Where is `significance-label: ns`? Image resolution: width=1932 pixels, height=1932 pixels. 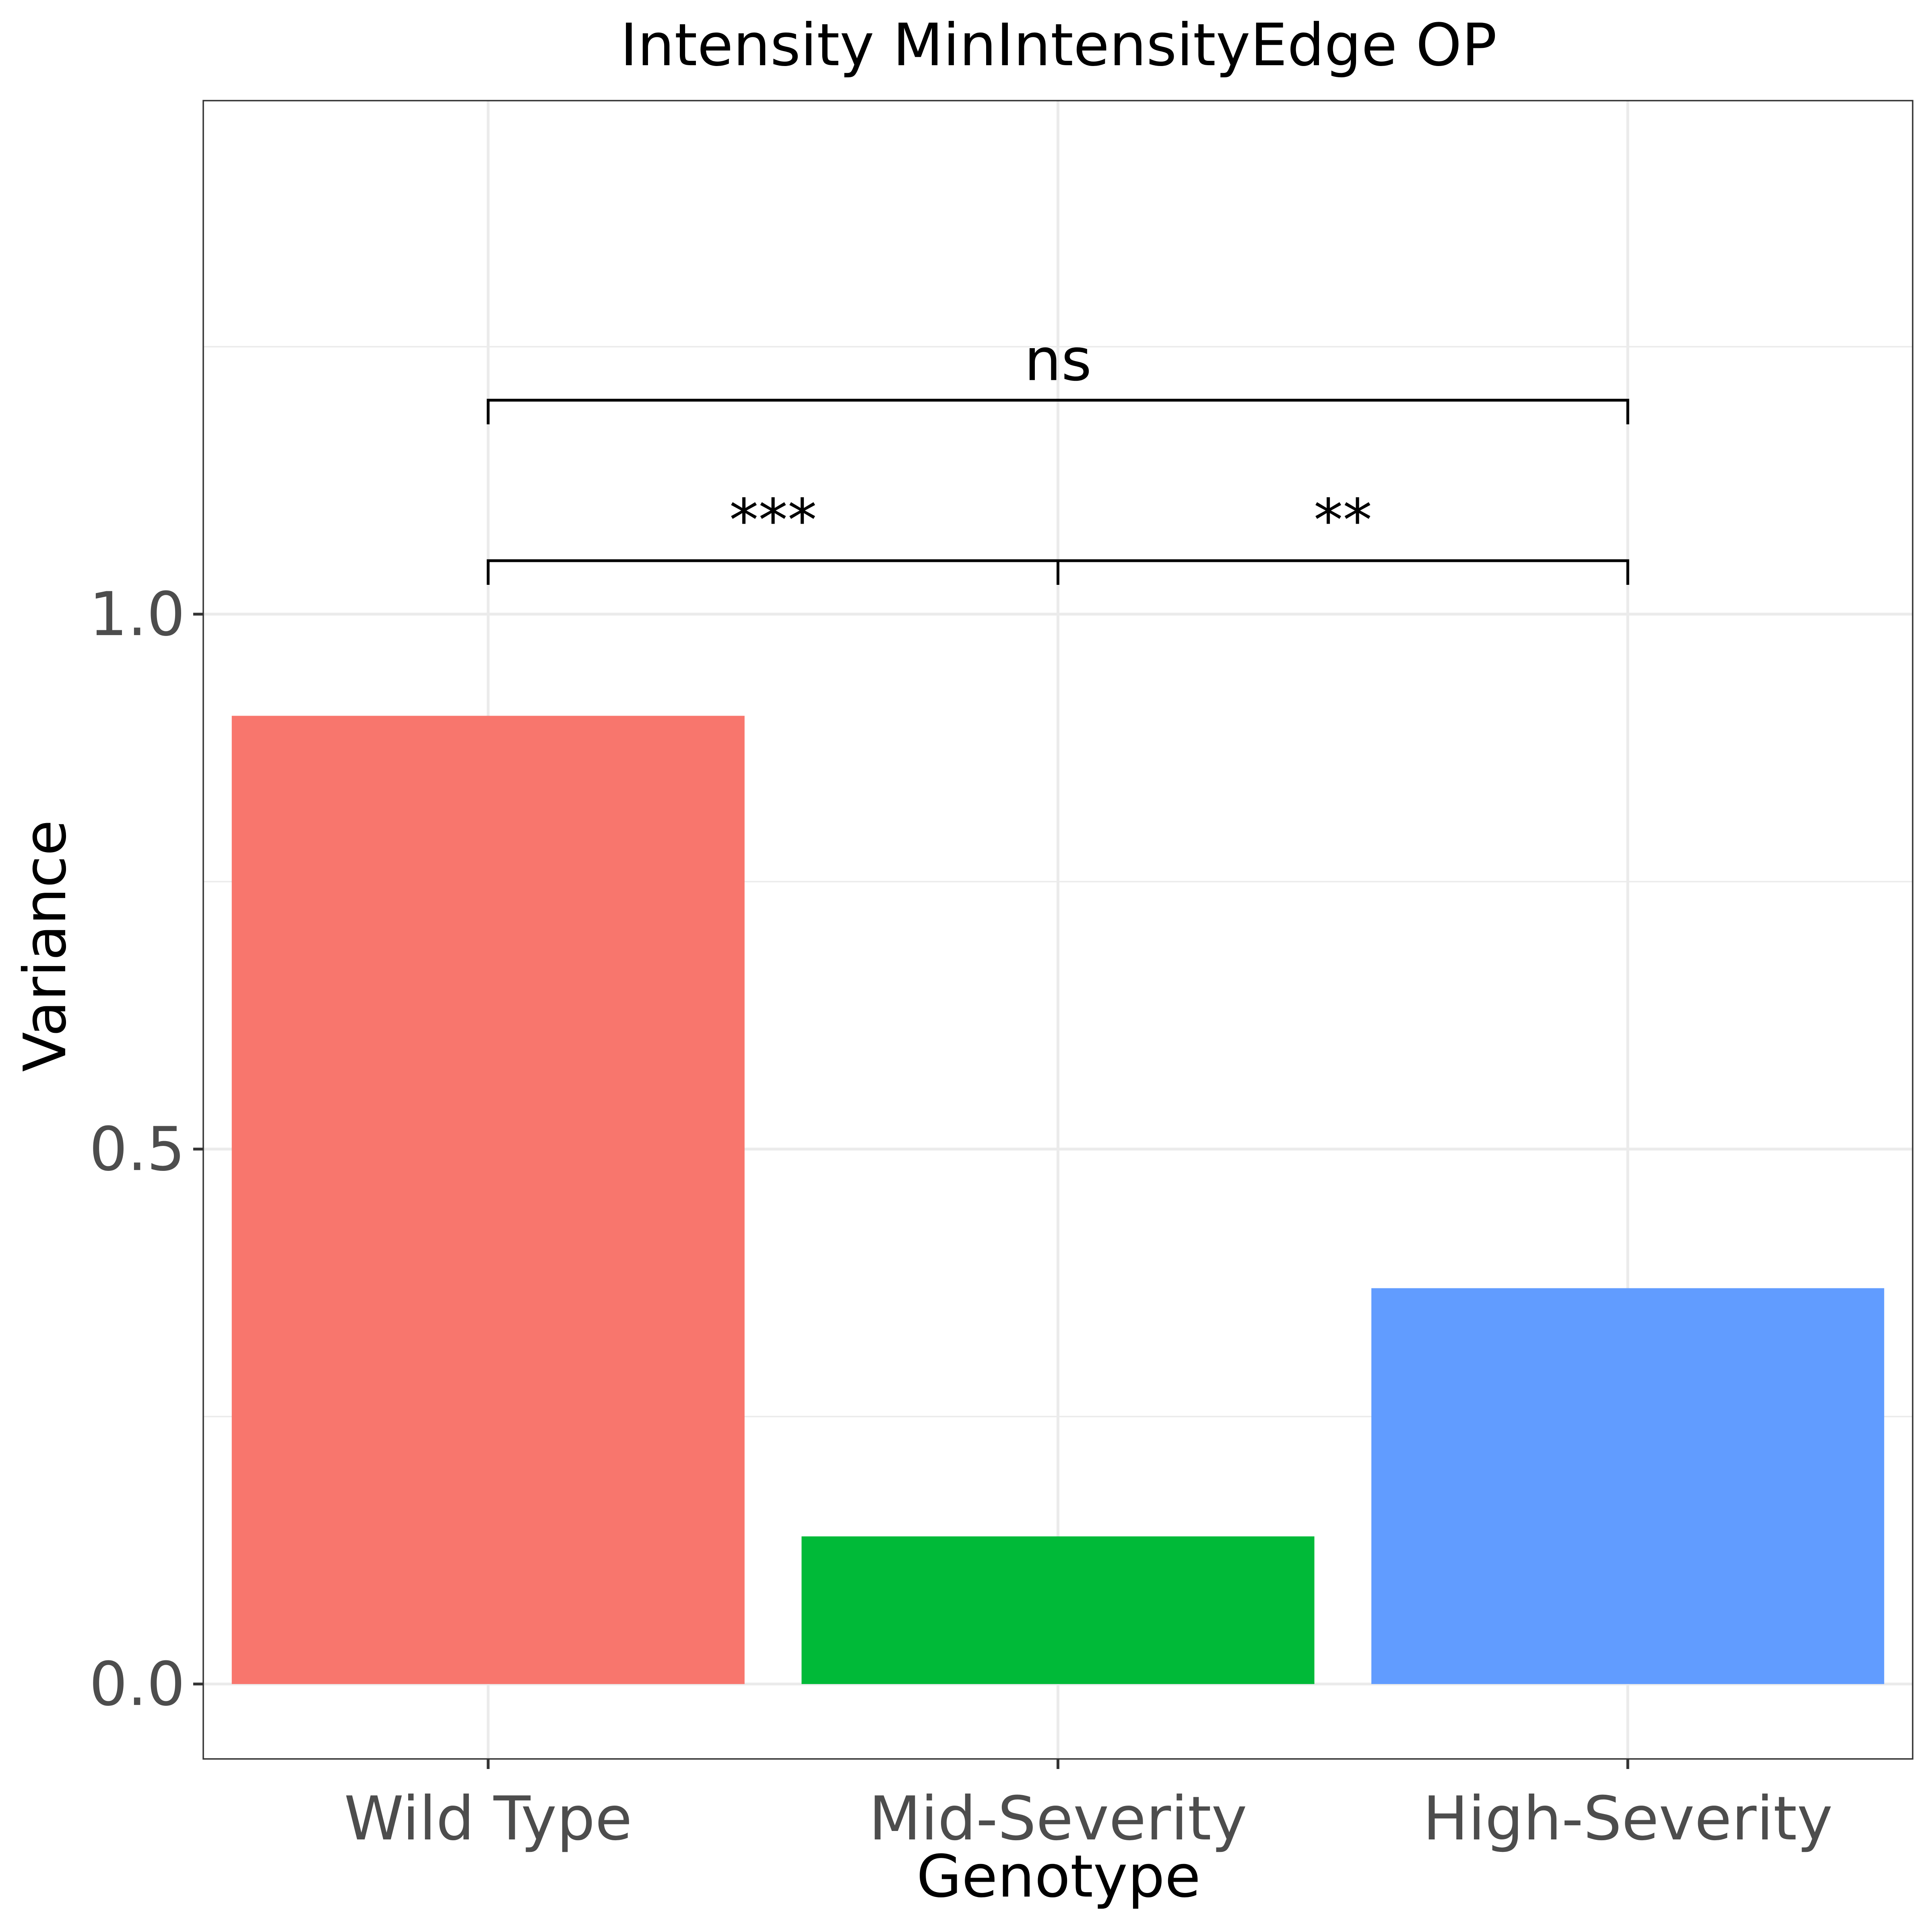 significance-label: ns is located at coordinates (1058, 360).